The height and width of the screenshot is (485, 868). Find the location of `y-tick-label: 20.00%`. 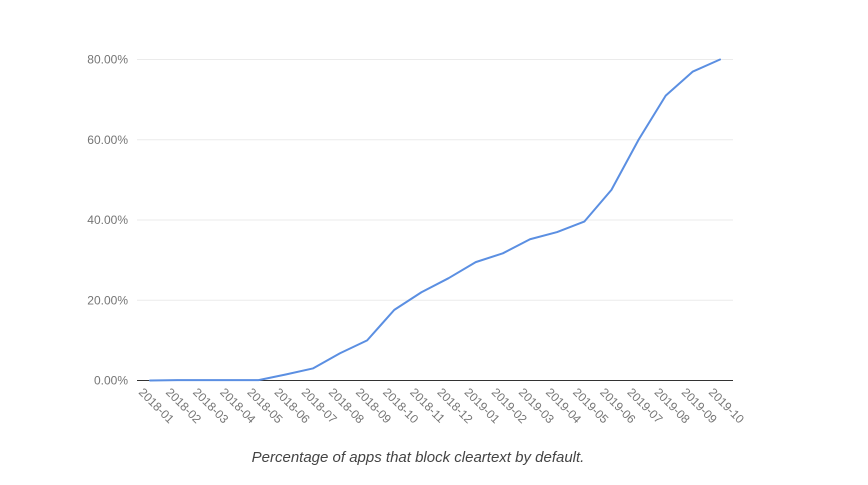

y-tick-label: 20.00% is located at coordinates (107, 300).